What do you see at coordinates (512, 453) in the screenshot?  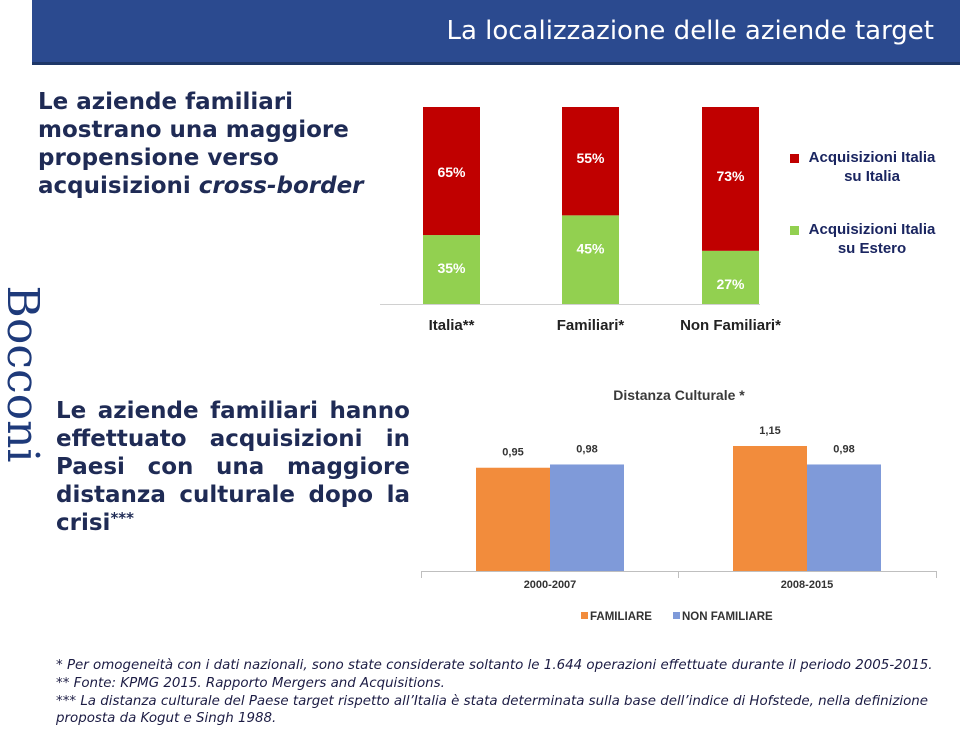 I see `data-label: 0,95` at bounding box center [512, 453].